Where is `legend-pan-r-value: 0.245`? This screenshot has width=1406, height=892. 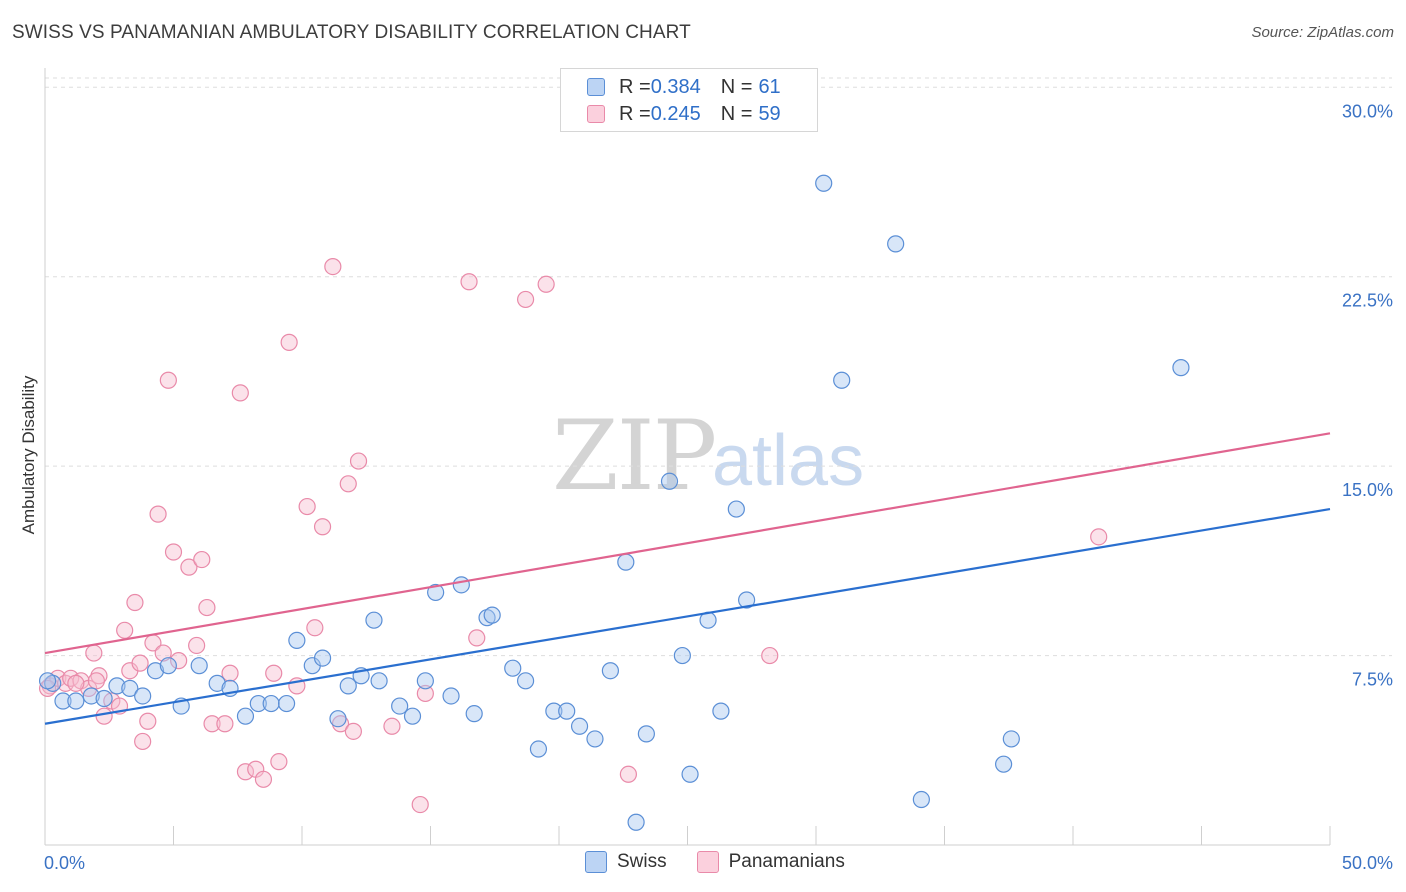 legend-pan-r-value: 0.245 is located at coordinates (675, 113).